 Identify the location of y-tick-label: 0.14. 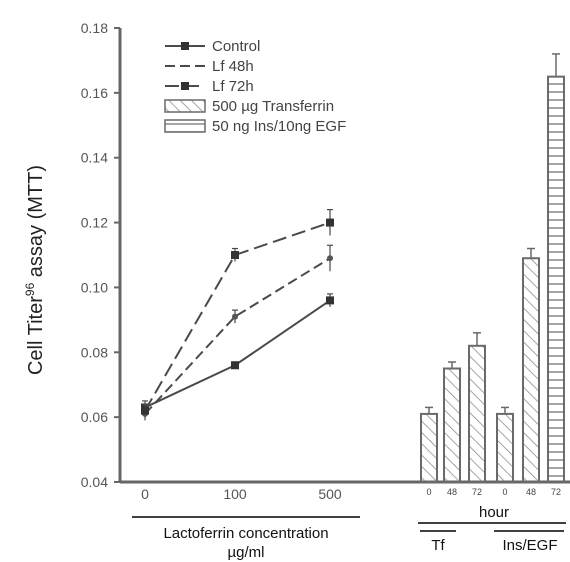
(94, 158).